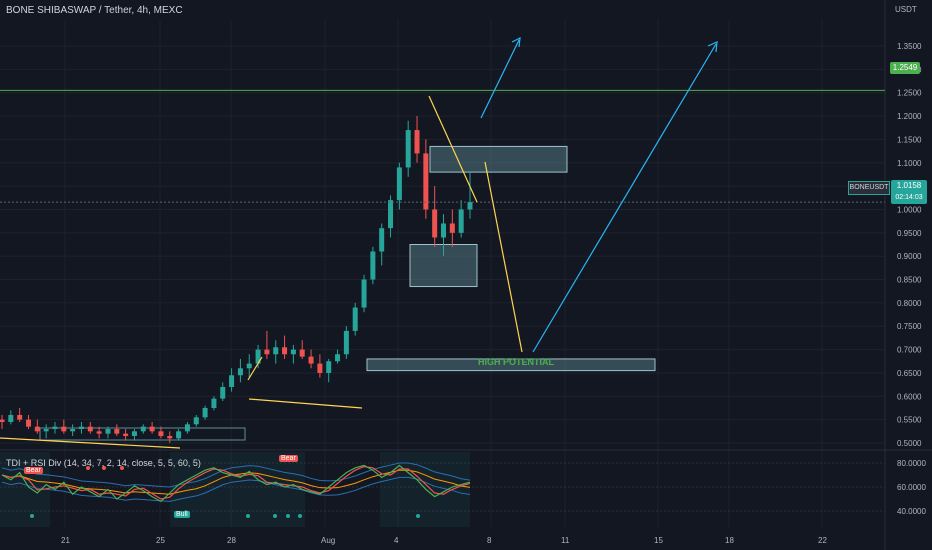 The width and height of the screenshot is (932, 550). What do you see at coordinates (624, 198) in the screenshot?
I see `arrow-up-long` at bounding box center [624, 198].